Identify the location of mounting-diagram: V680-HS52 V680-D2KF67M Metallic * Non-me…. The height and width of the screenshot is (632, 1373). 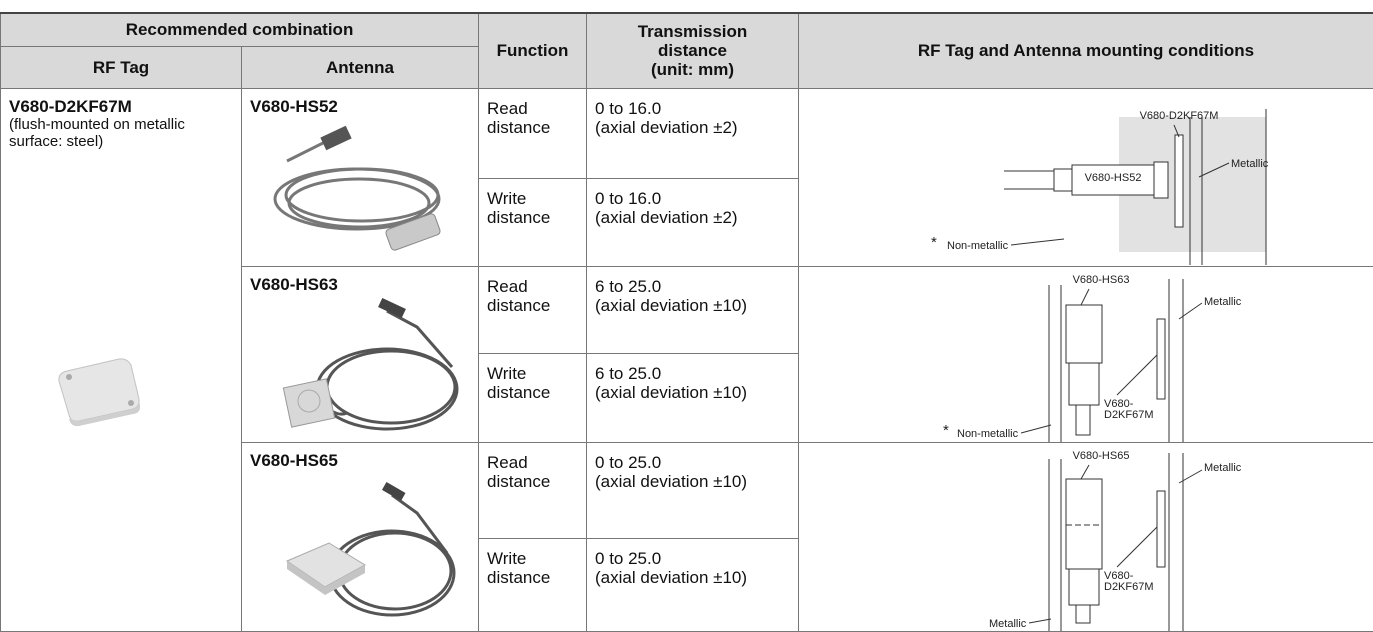
(1100, 186).